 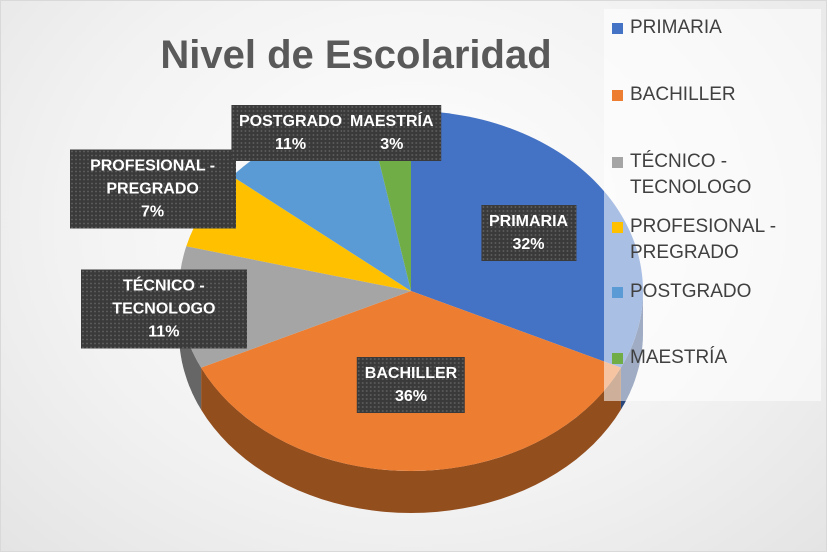 I want to click on data-label: PRIMARIA 32%, so click(x=528, y=233).